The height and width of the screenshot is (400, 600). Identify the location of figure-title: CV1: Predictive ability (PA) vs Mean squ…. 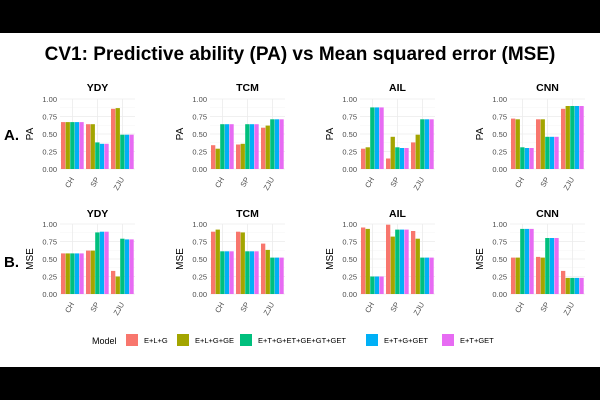
(300, 54).